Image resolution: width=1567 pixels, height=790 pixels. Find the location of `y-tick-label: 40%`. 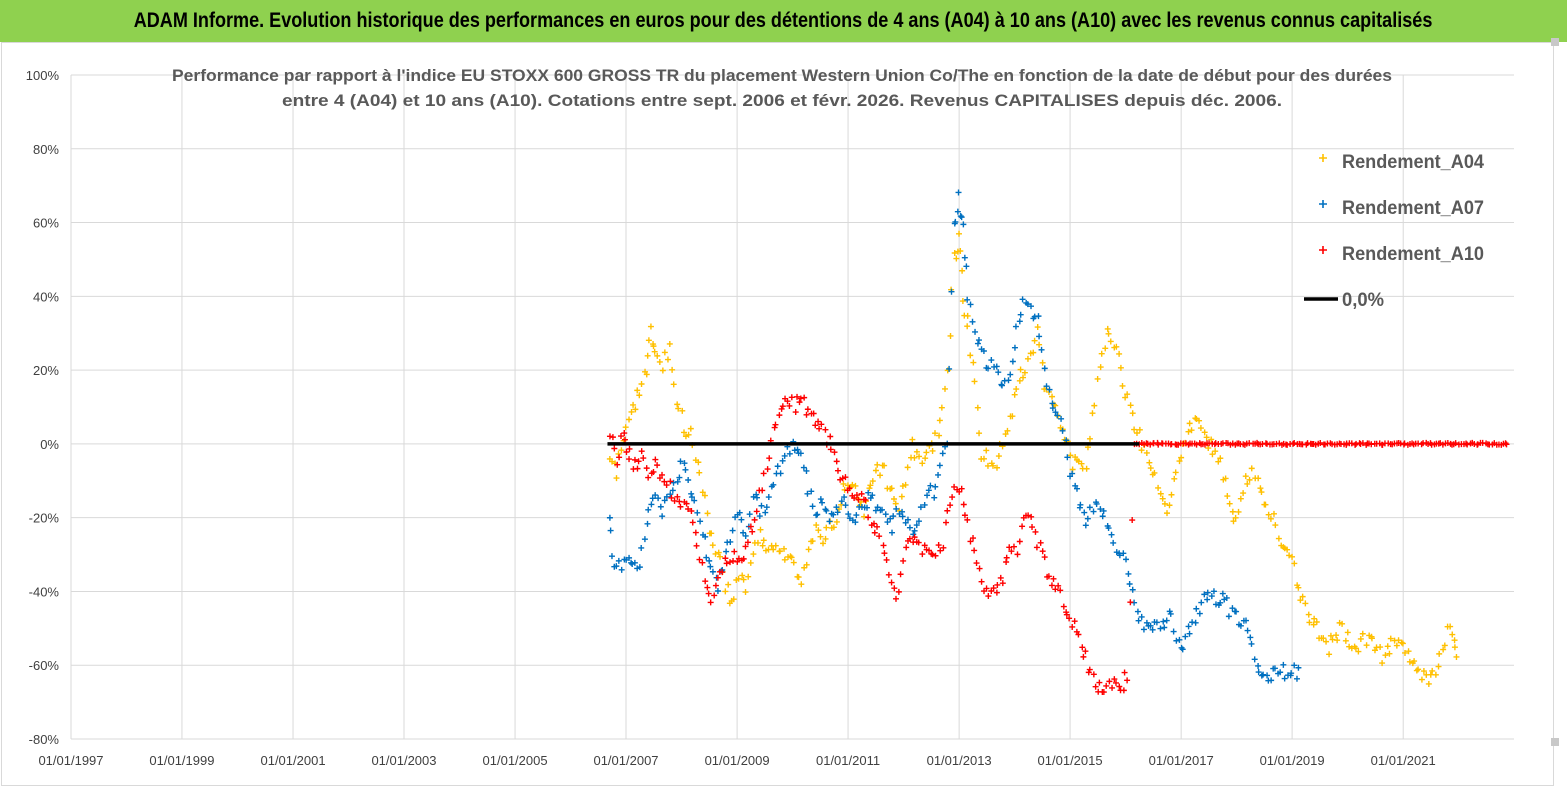

y-tick-label: 40% is located at coordinates (46, 296).